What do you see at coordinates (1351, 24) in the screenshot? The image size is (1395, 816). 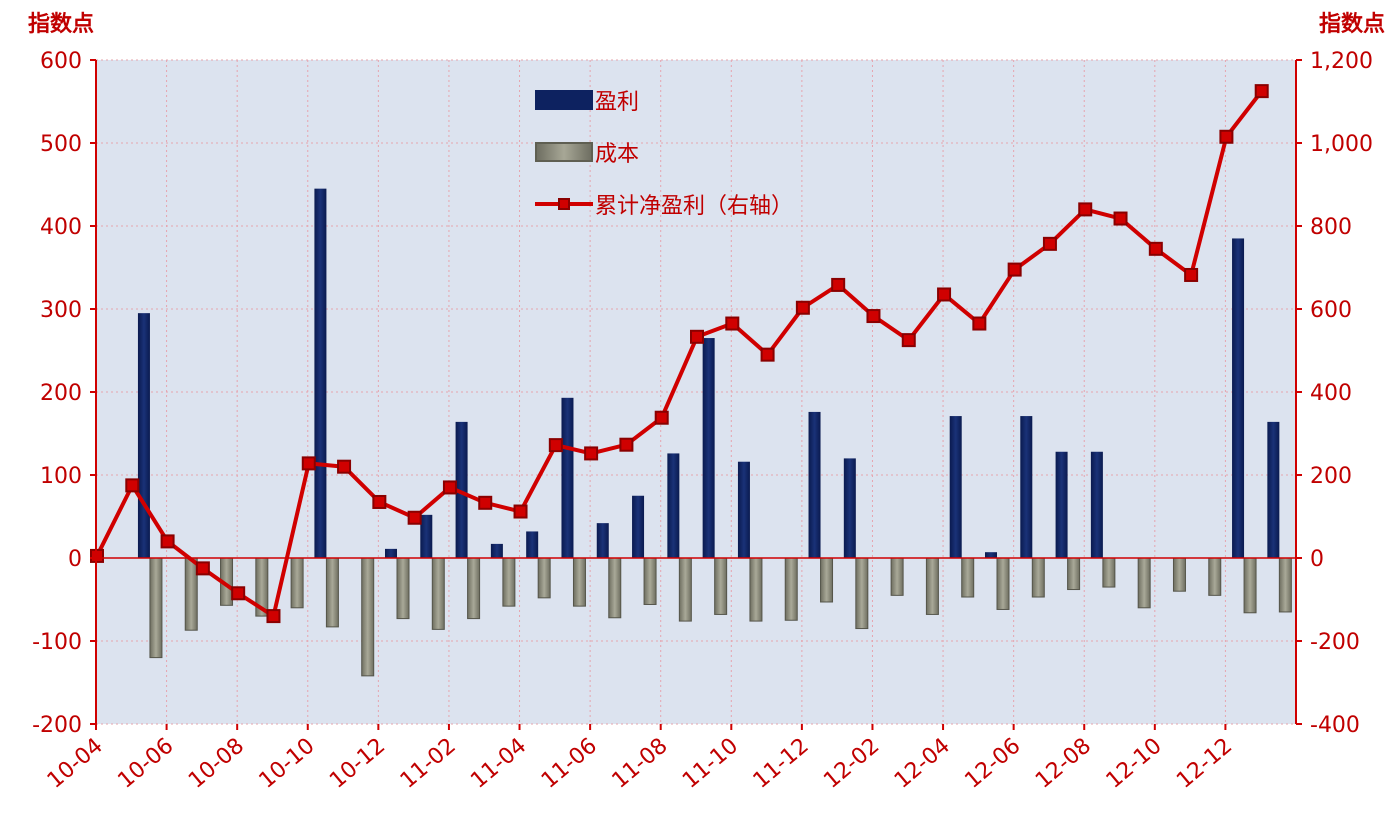 I see `y-axis-right-unit: 指数点` at bounding box center [1351, 24].